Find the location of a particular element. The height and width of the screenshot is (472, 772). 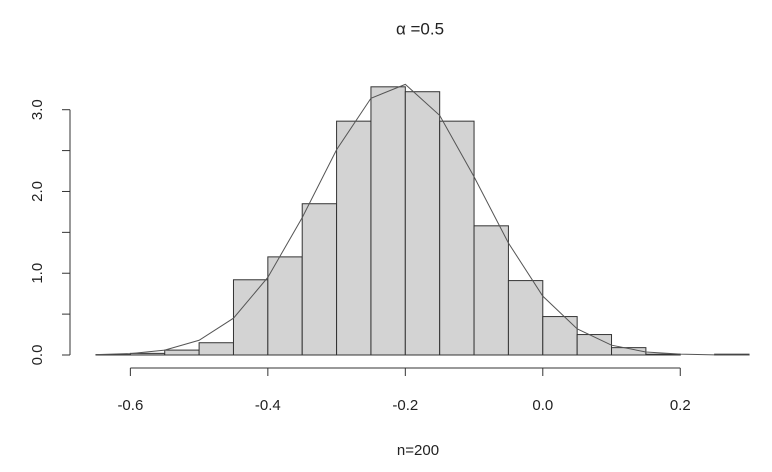

x-tick-label: -0.6 is located at coordinates (130, 405).